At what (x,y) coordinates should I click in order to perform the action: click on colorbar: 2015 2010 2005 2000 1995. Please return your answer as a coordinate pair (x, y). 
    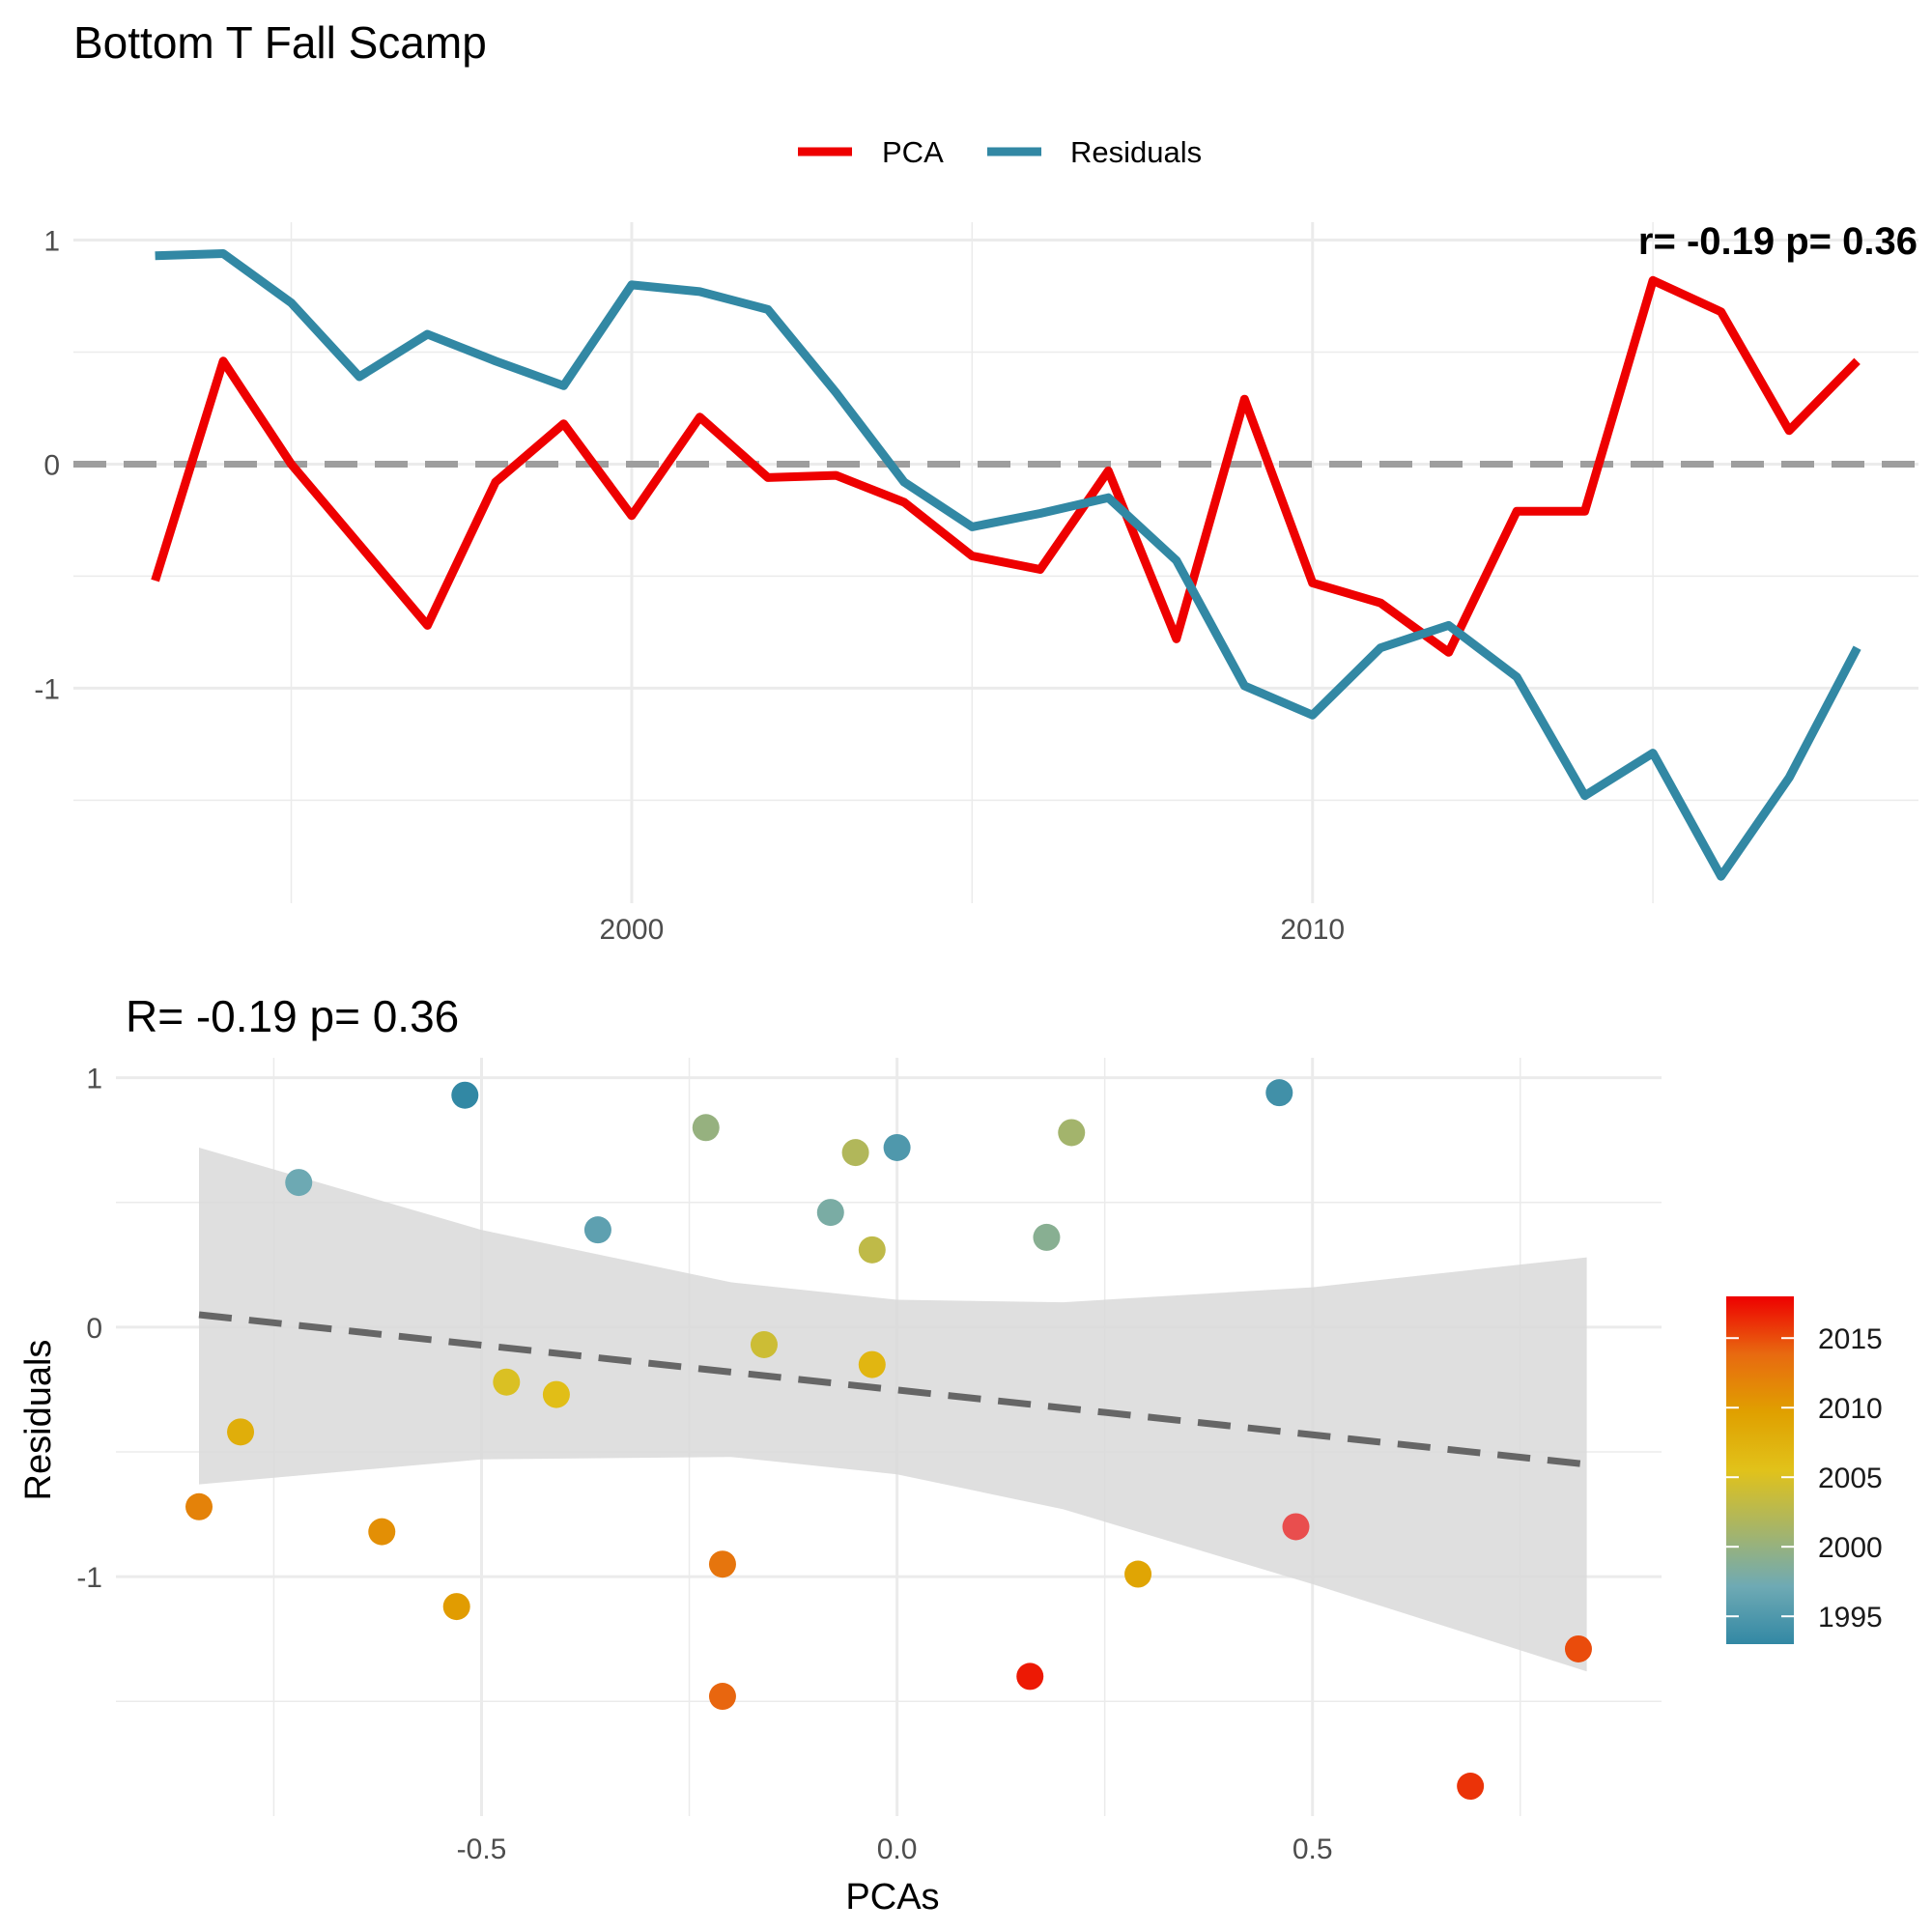
    Looking at the image, I should click on (1804, 1470).